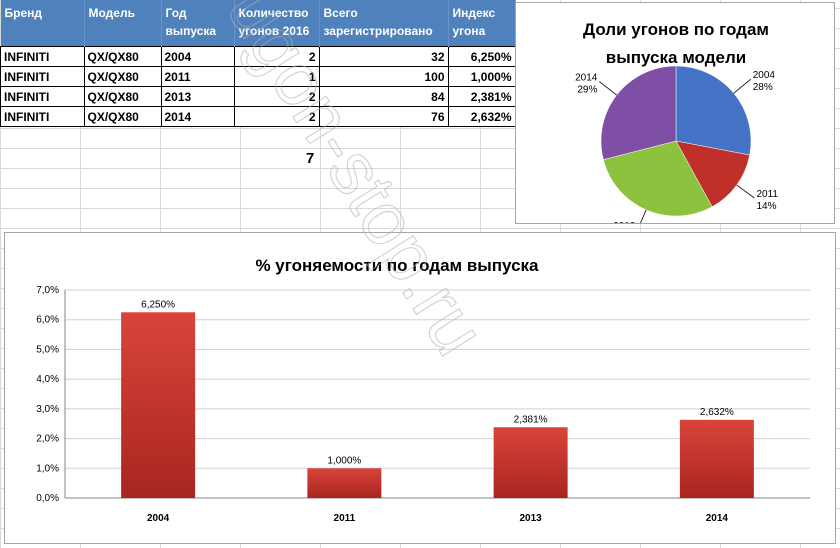  I want to click on header-year-label: Год выпуска, so click(191, 22).